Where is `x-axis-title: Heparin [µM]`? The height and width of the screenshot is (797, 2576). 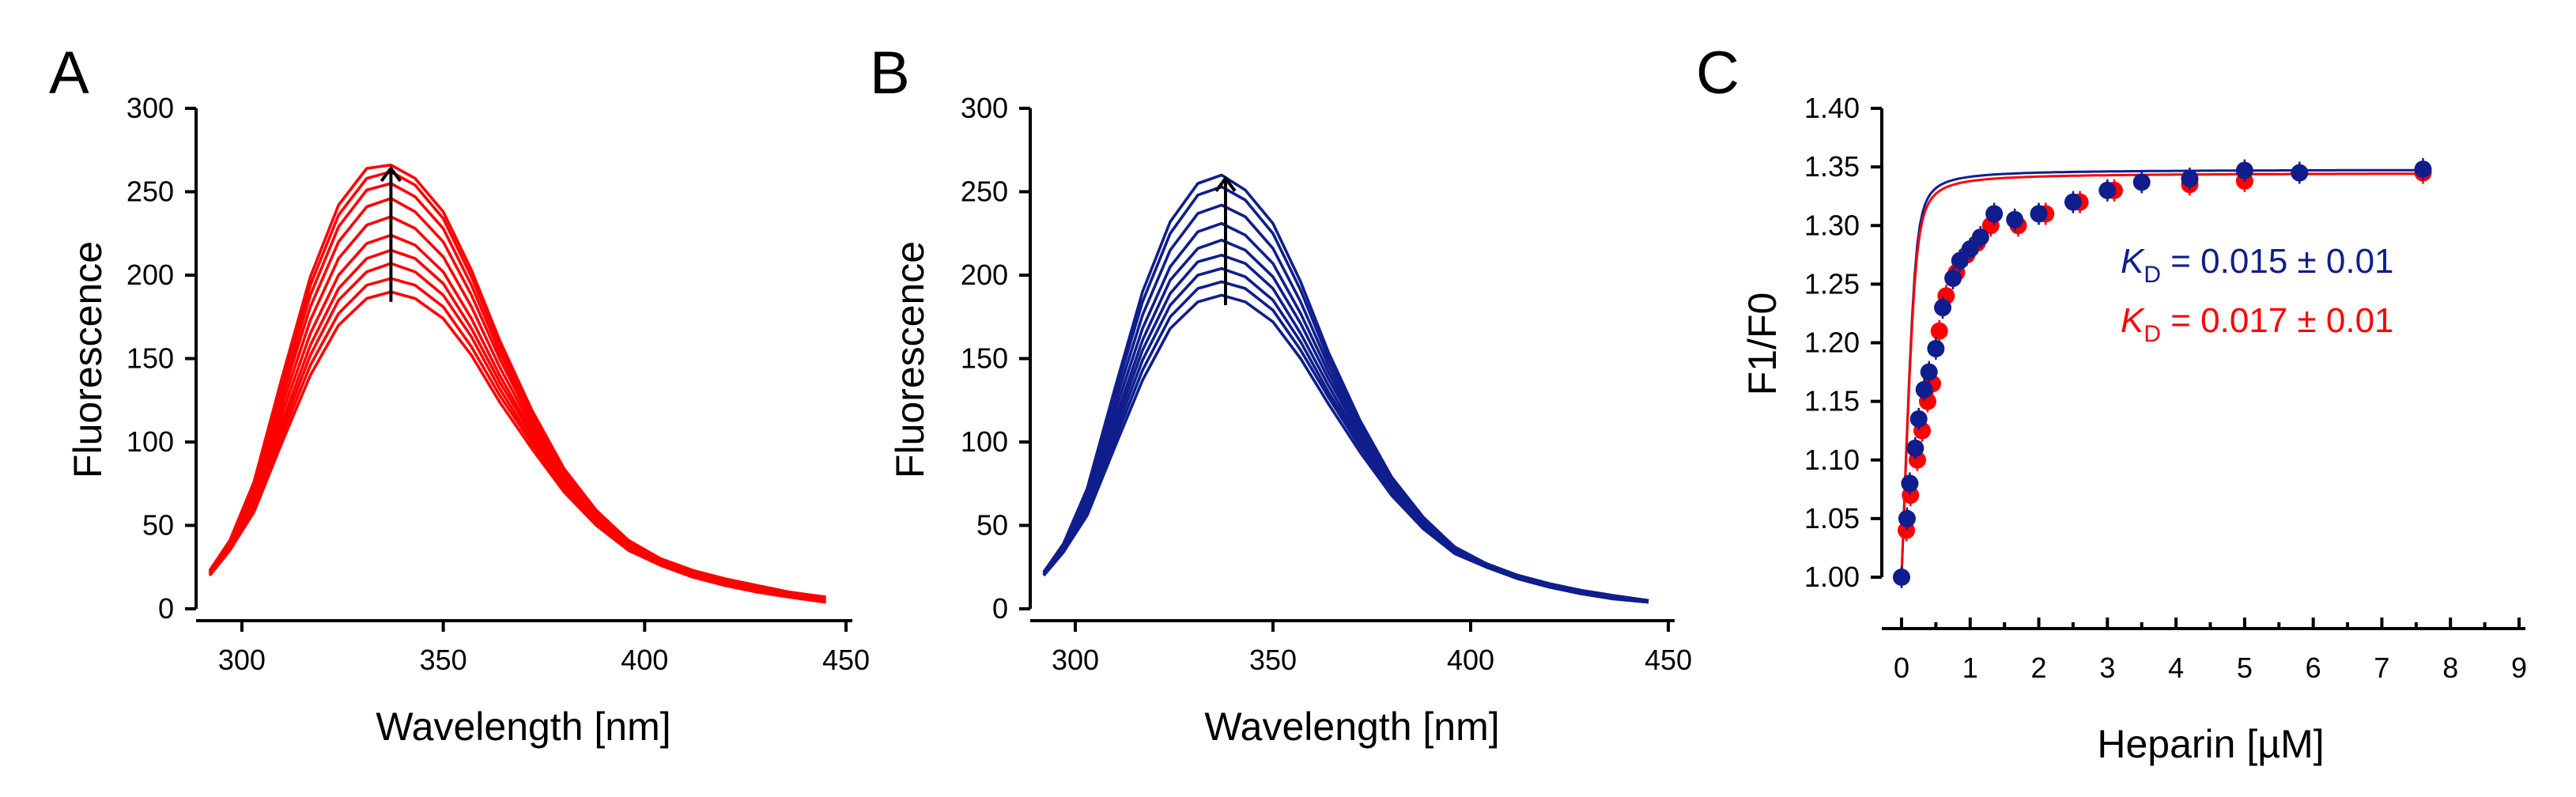
x-axis-title: Heparin [µM] is located at coordinates (2210, 744).